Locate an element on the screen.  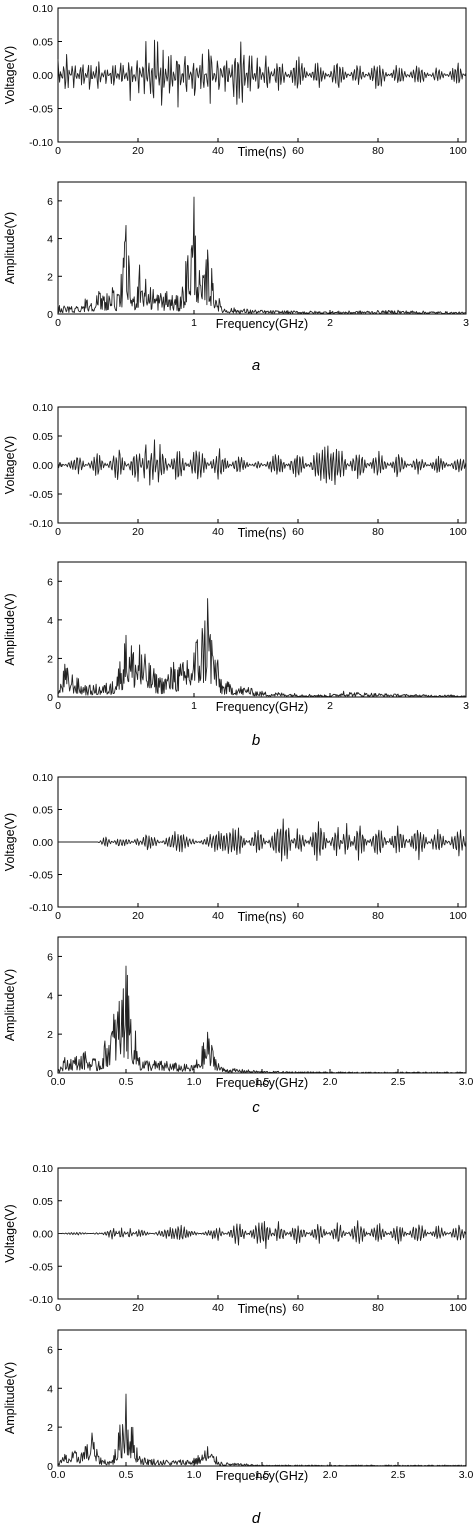
panel-d-freq-ytick-label: 6 is located at coordinates (50, 1350).